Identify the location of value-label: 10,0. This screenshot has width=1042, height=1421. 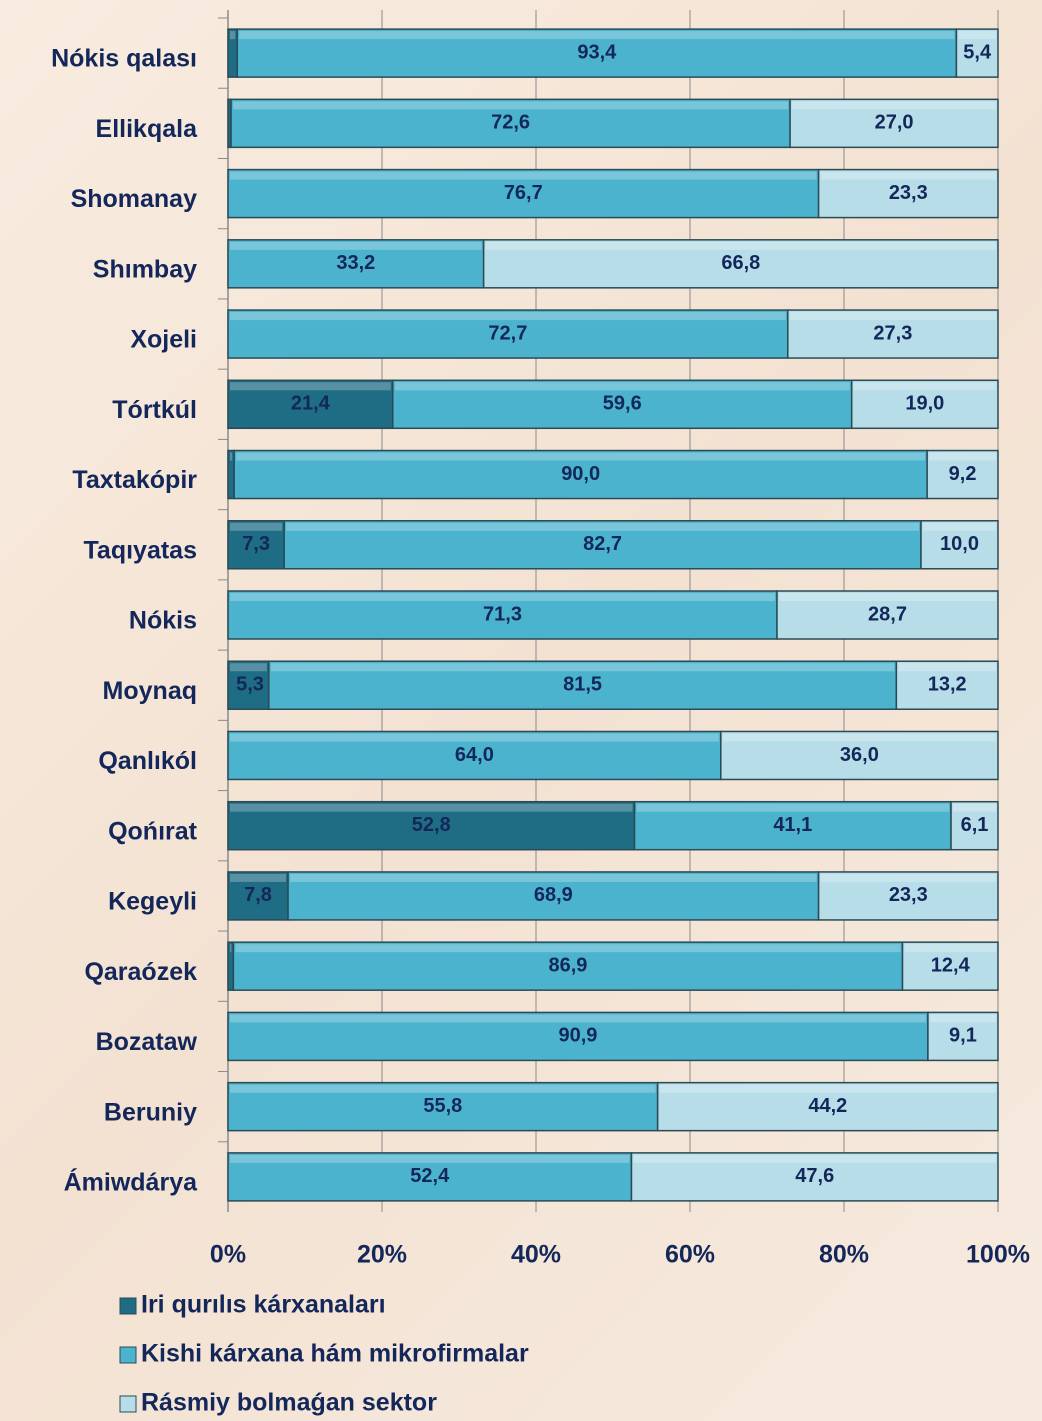
(959, 544).